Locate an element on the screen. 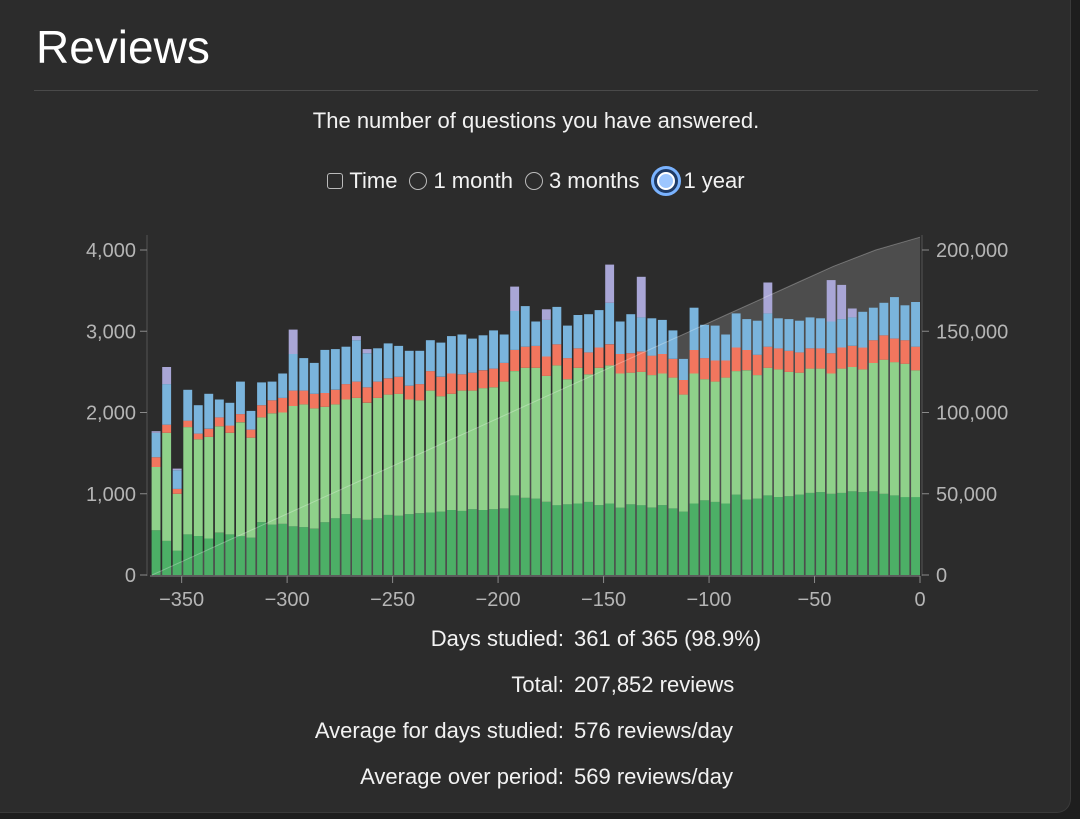 The image size is (1080, 819). y-left-tick-label: 2,000 is located at coordinates (111, 414).